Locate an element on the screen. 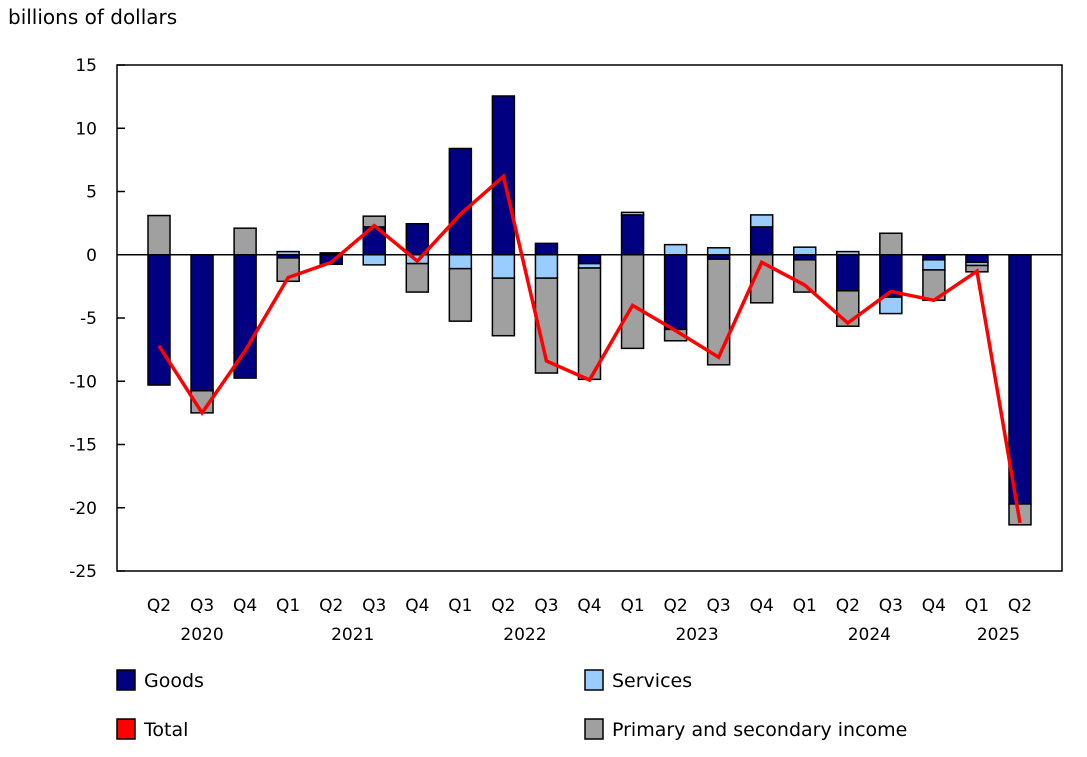  year-label: 2024 is located at coordinates (869, 635).